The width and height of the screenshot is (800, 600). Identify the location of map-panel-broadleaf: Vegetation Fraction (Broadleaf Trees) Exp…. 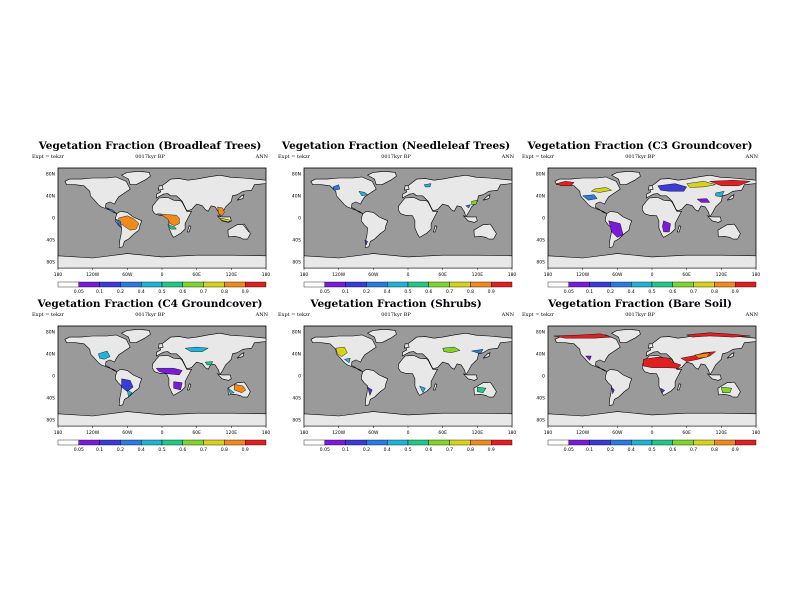
(150, 227).